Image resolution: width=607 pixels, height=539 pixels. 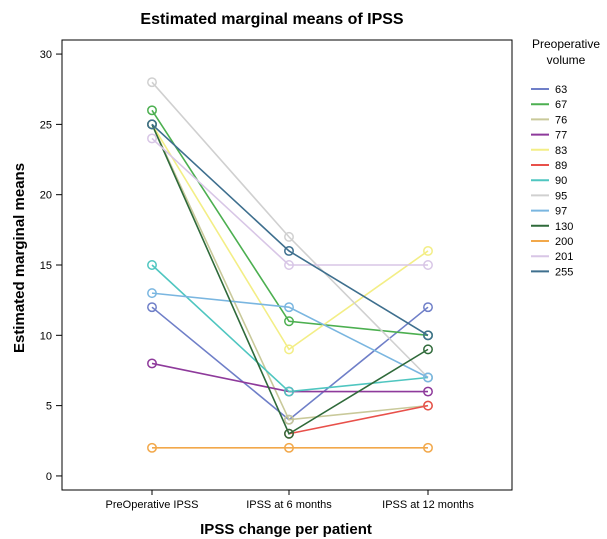 What do you see at coordinates (561, 212) in the screenshot?
I see `legend-label: 97` at bounding box center [561, 212].